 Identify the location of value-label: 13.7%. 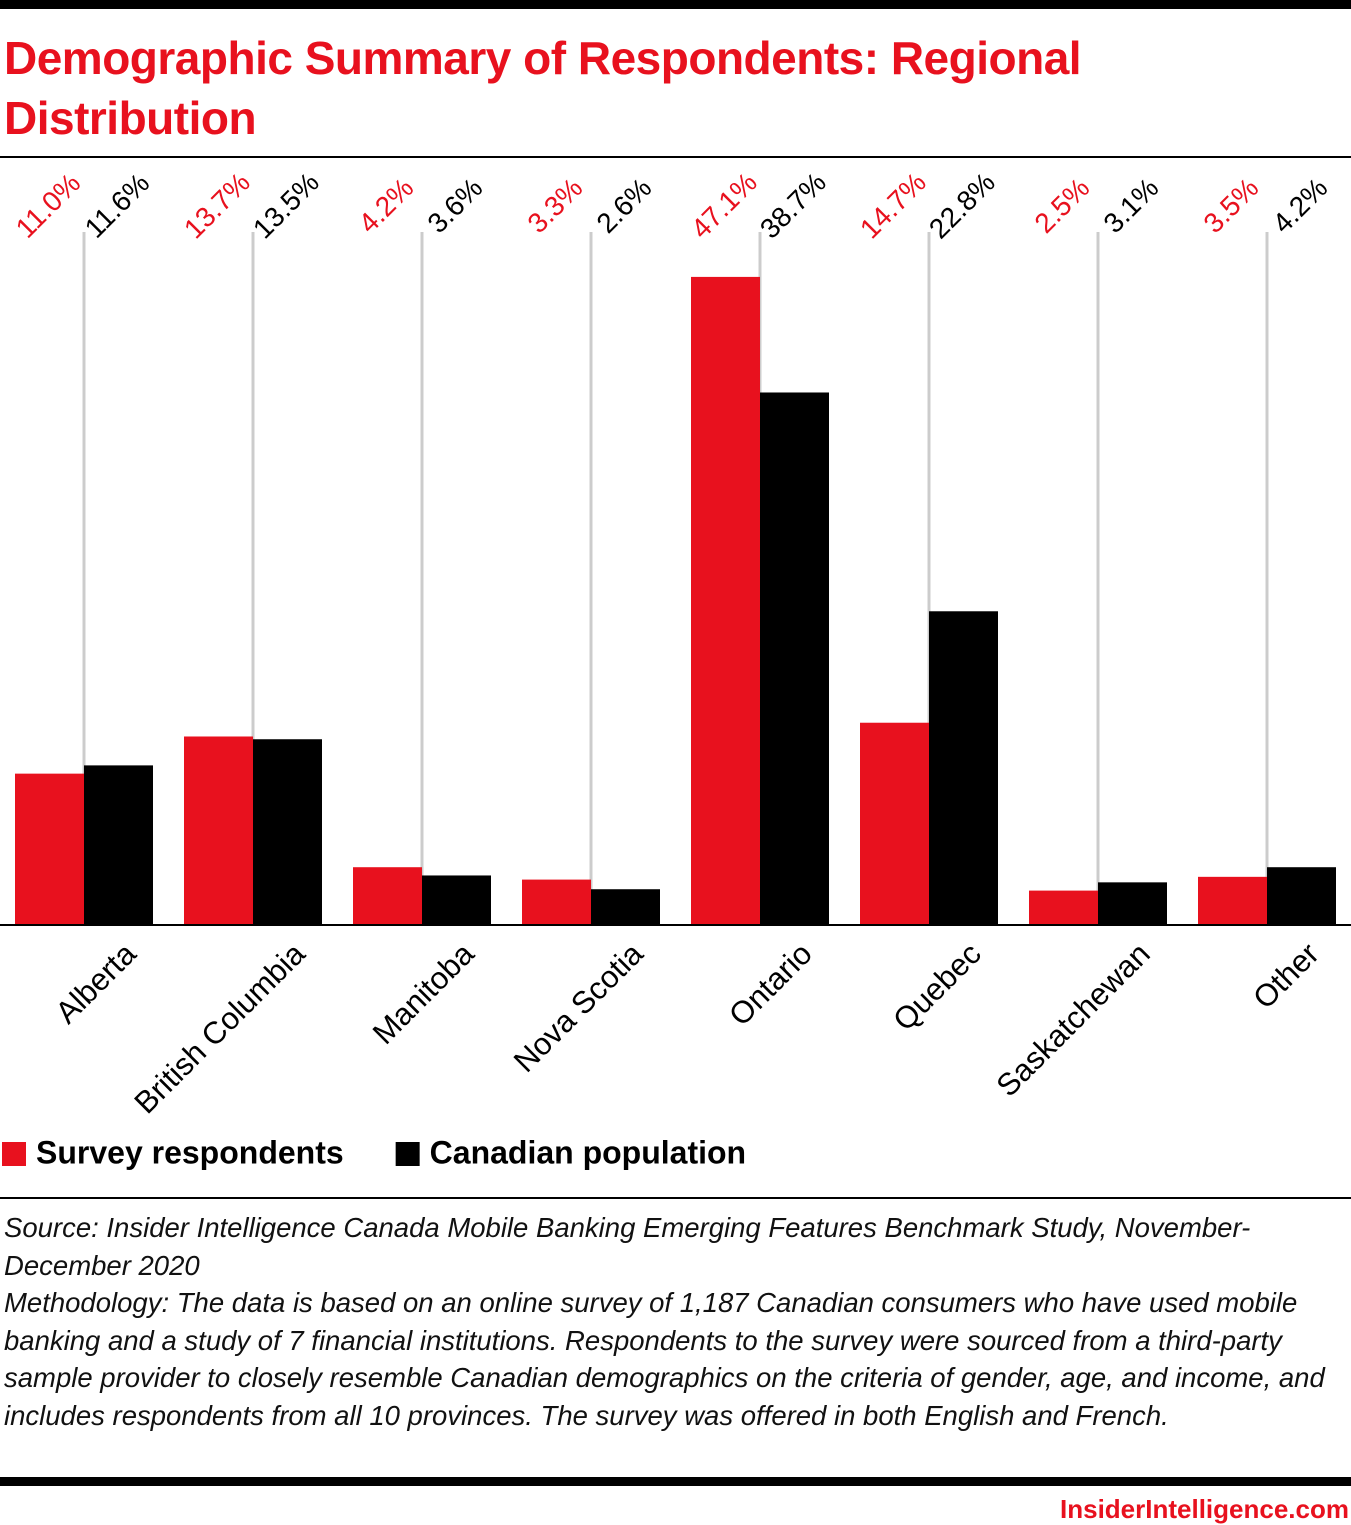
(217, 205).